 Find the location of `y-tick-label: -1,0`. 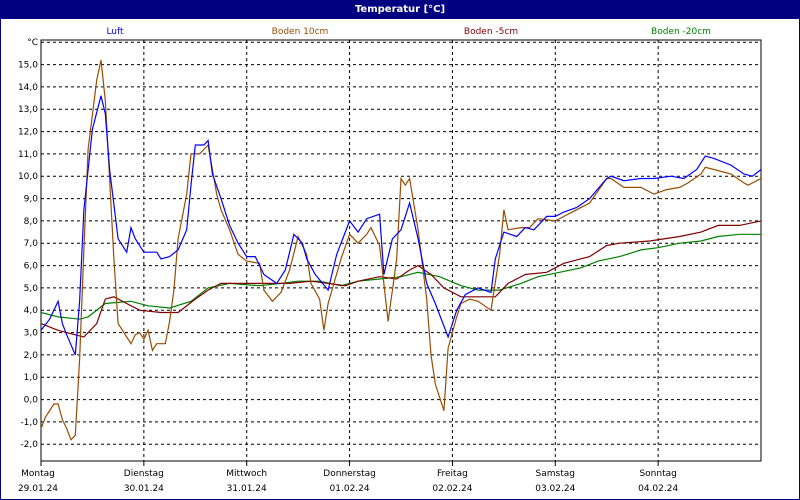

y-tick-label: -1,0 is located at coordinates (29, 423).